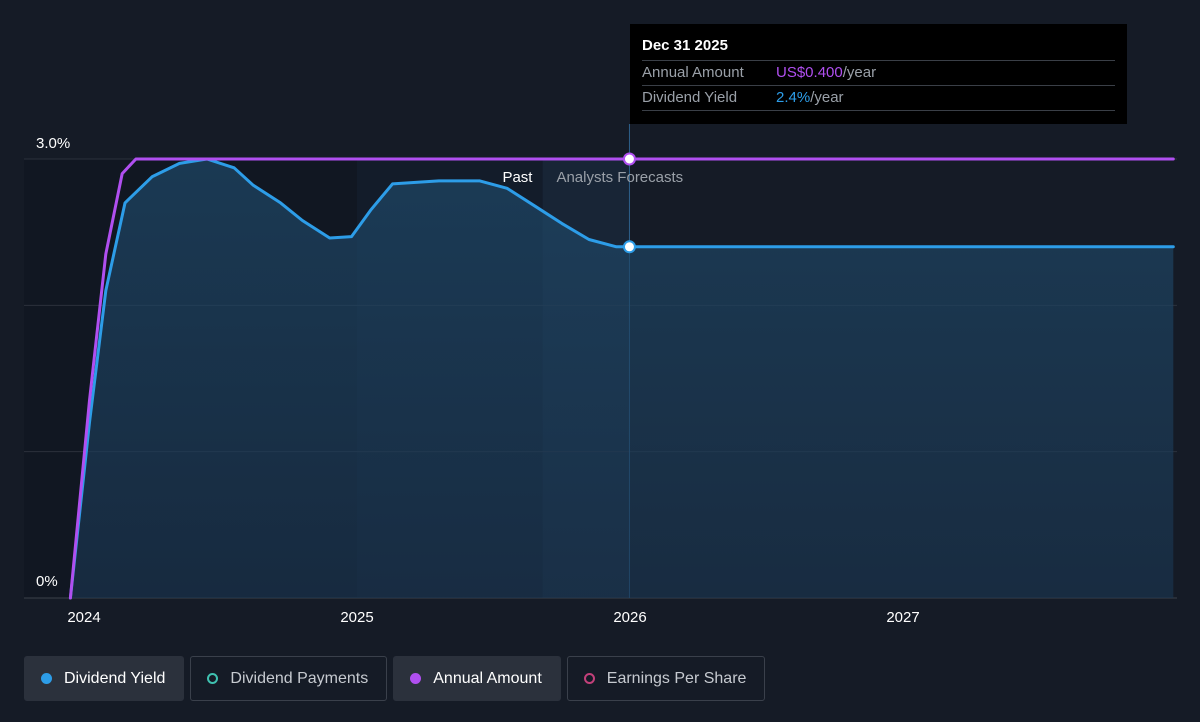 This screenshot has width=1200, height=722. Describe the element at coordinates (83, 617) in the screenshot. I see `x-tick-label: 2024` at that location.